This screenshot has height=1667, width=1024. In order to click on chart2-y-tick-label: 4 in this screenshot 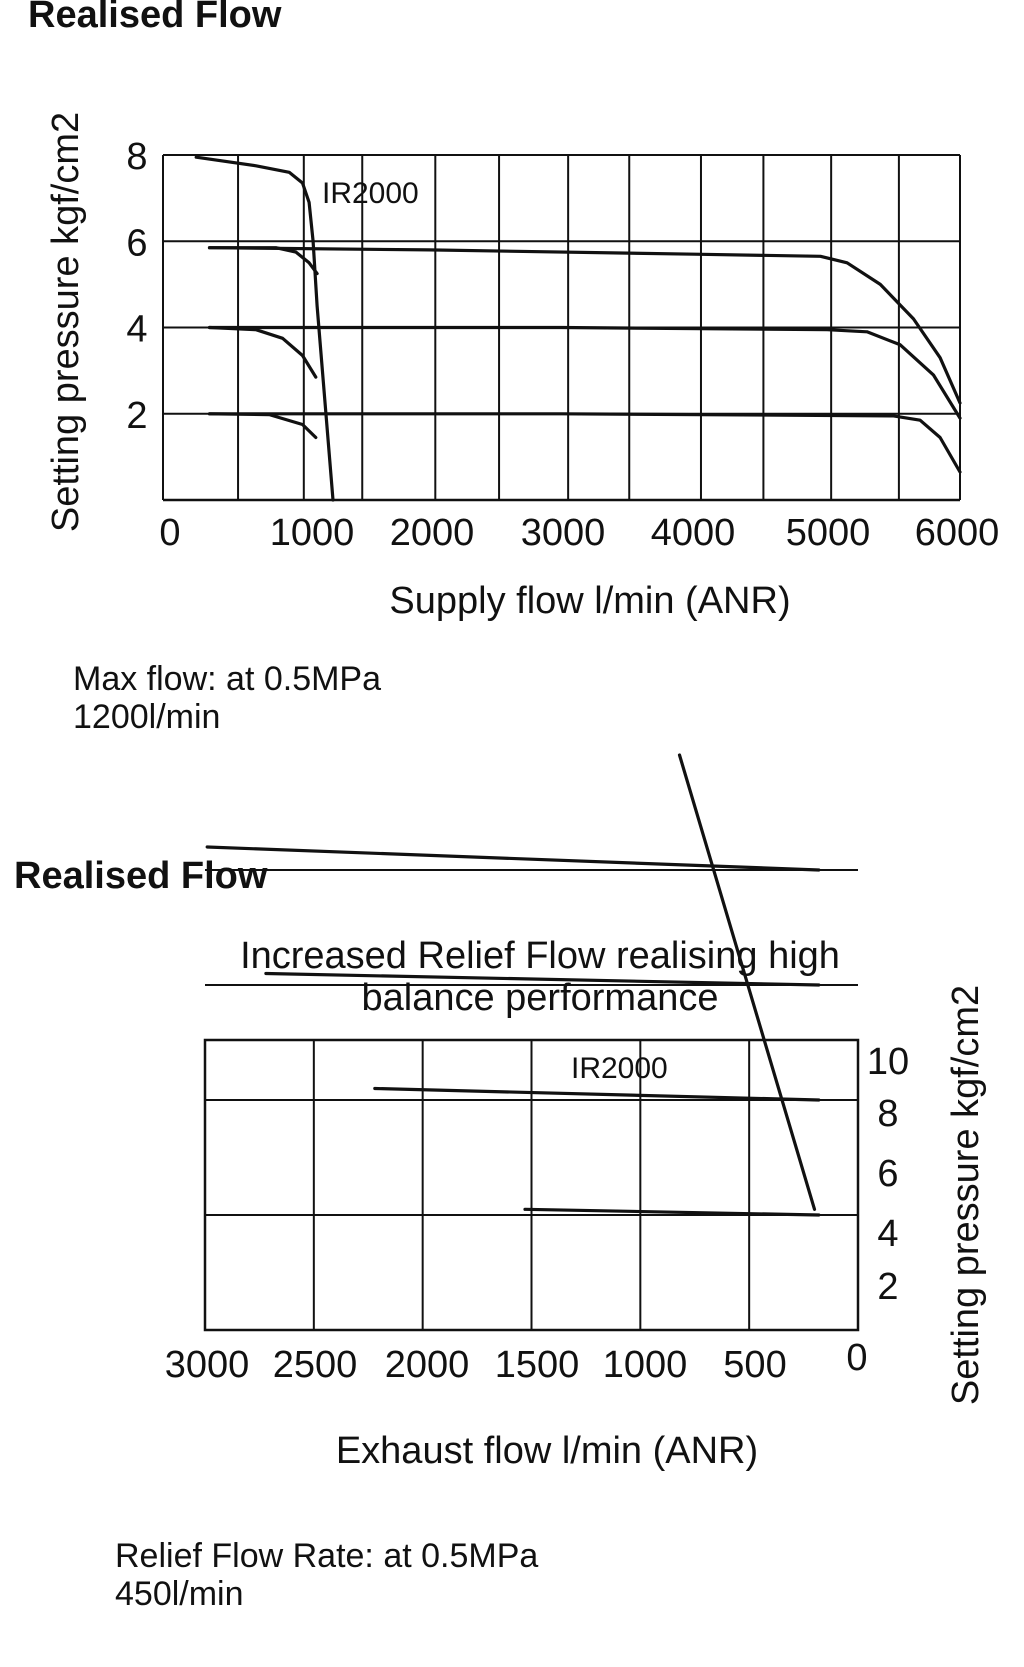, I will do `click(887, 1234)`.